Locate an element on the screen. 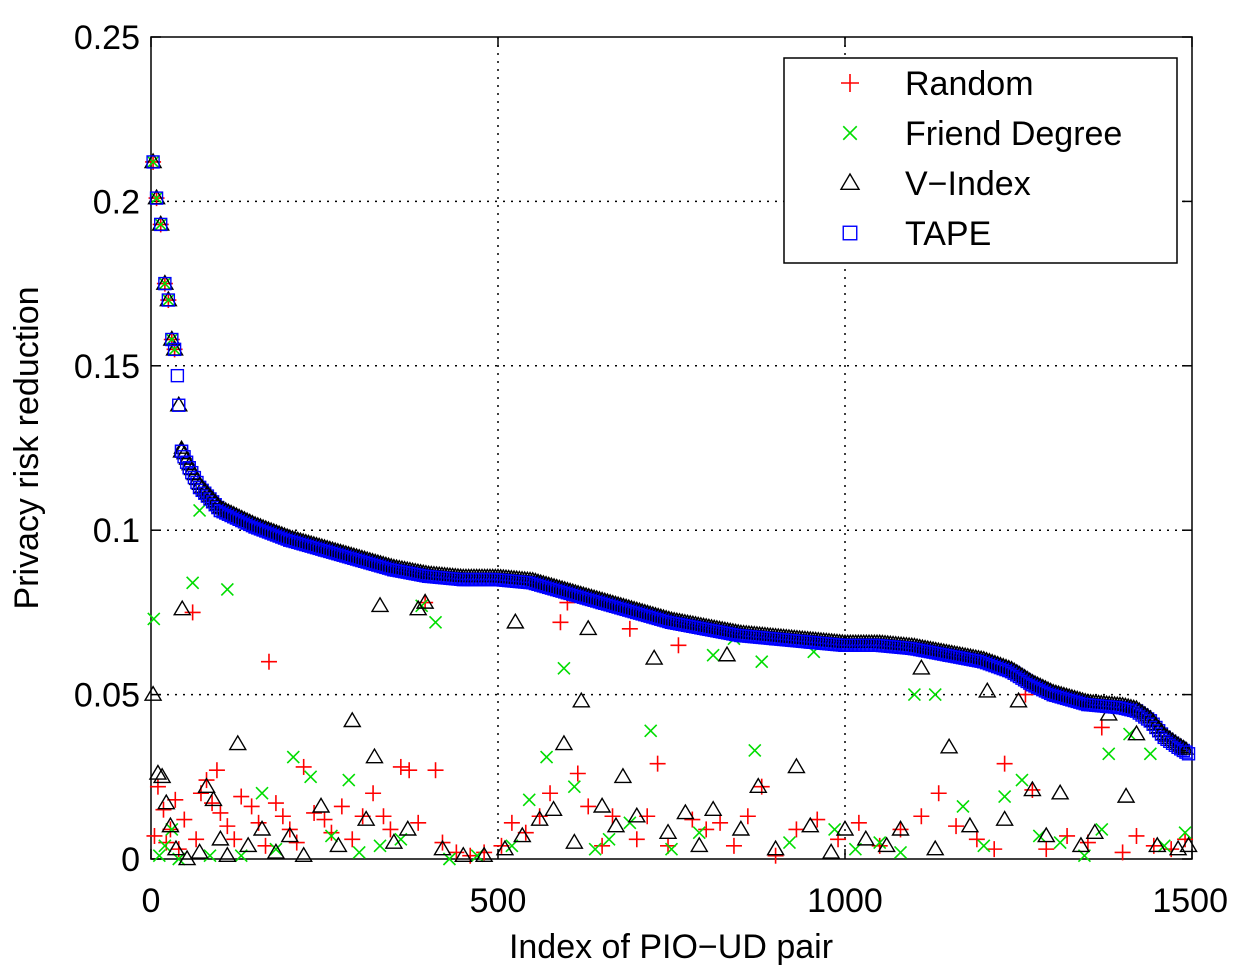 The image size is (1257, 966). y-tick-label: 0.2 is located at coordinates (116, 202).